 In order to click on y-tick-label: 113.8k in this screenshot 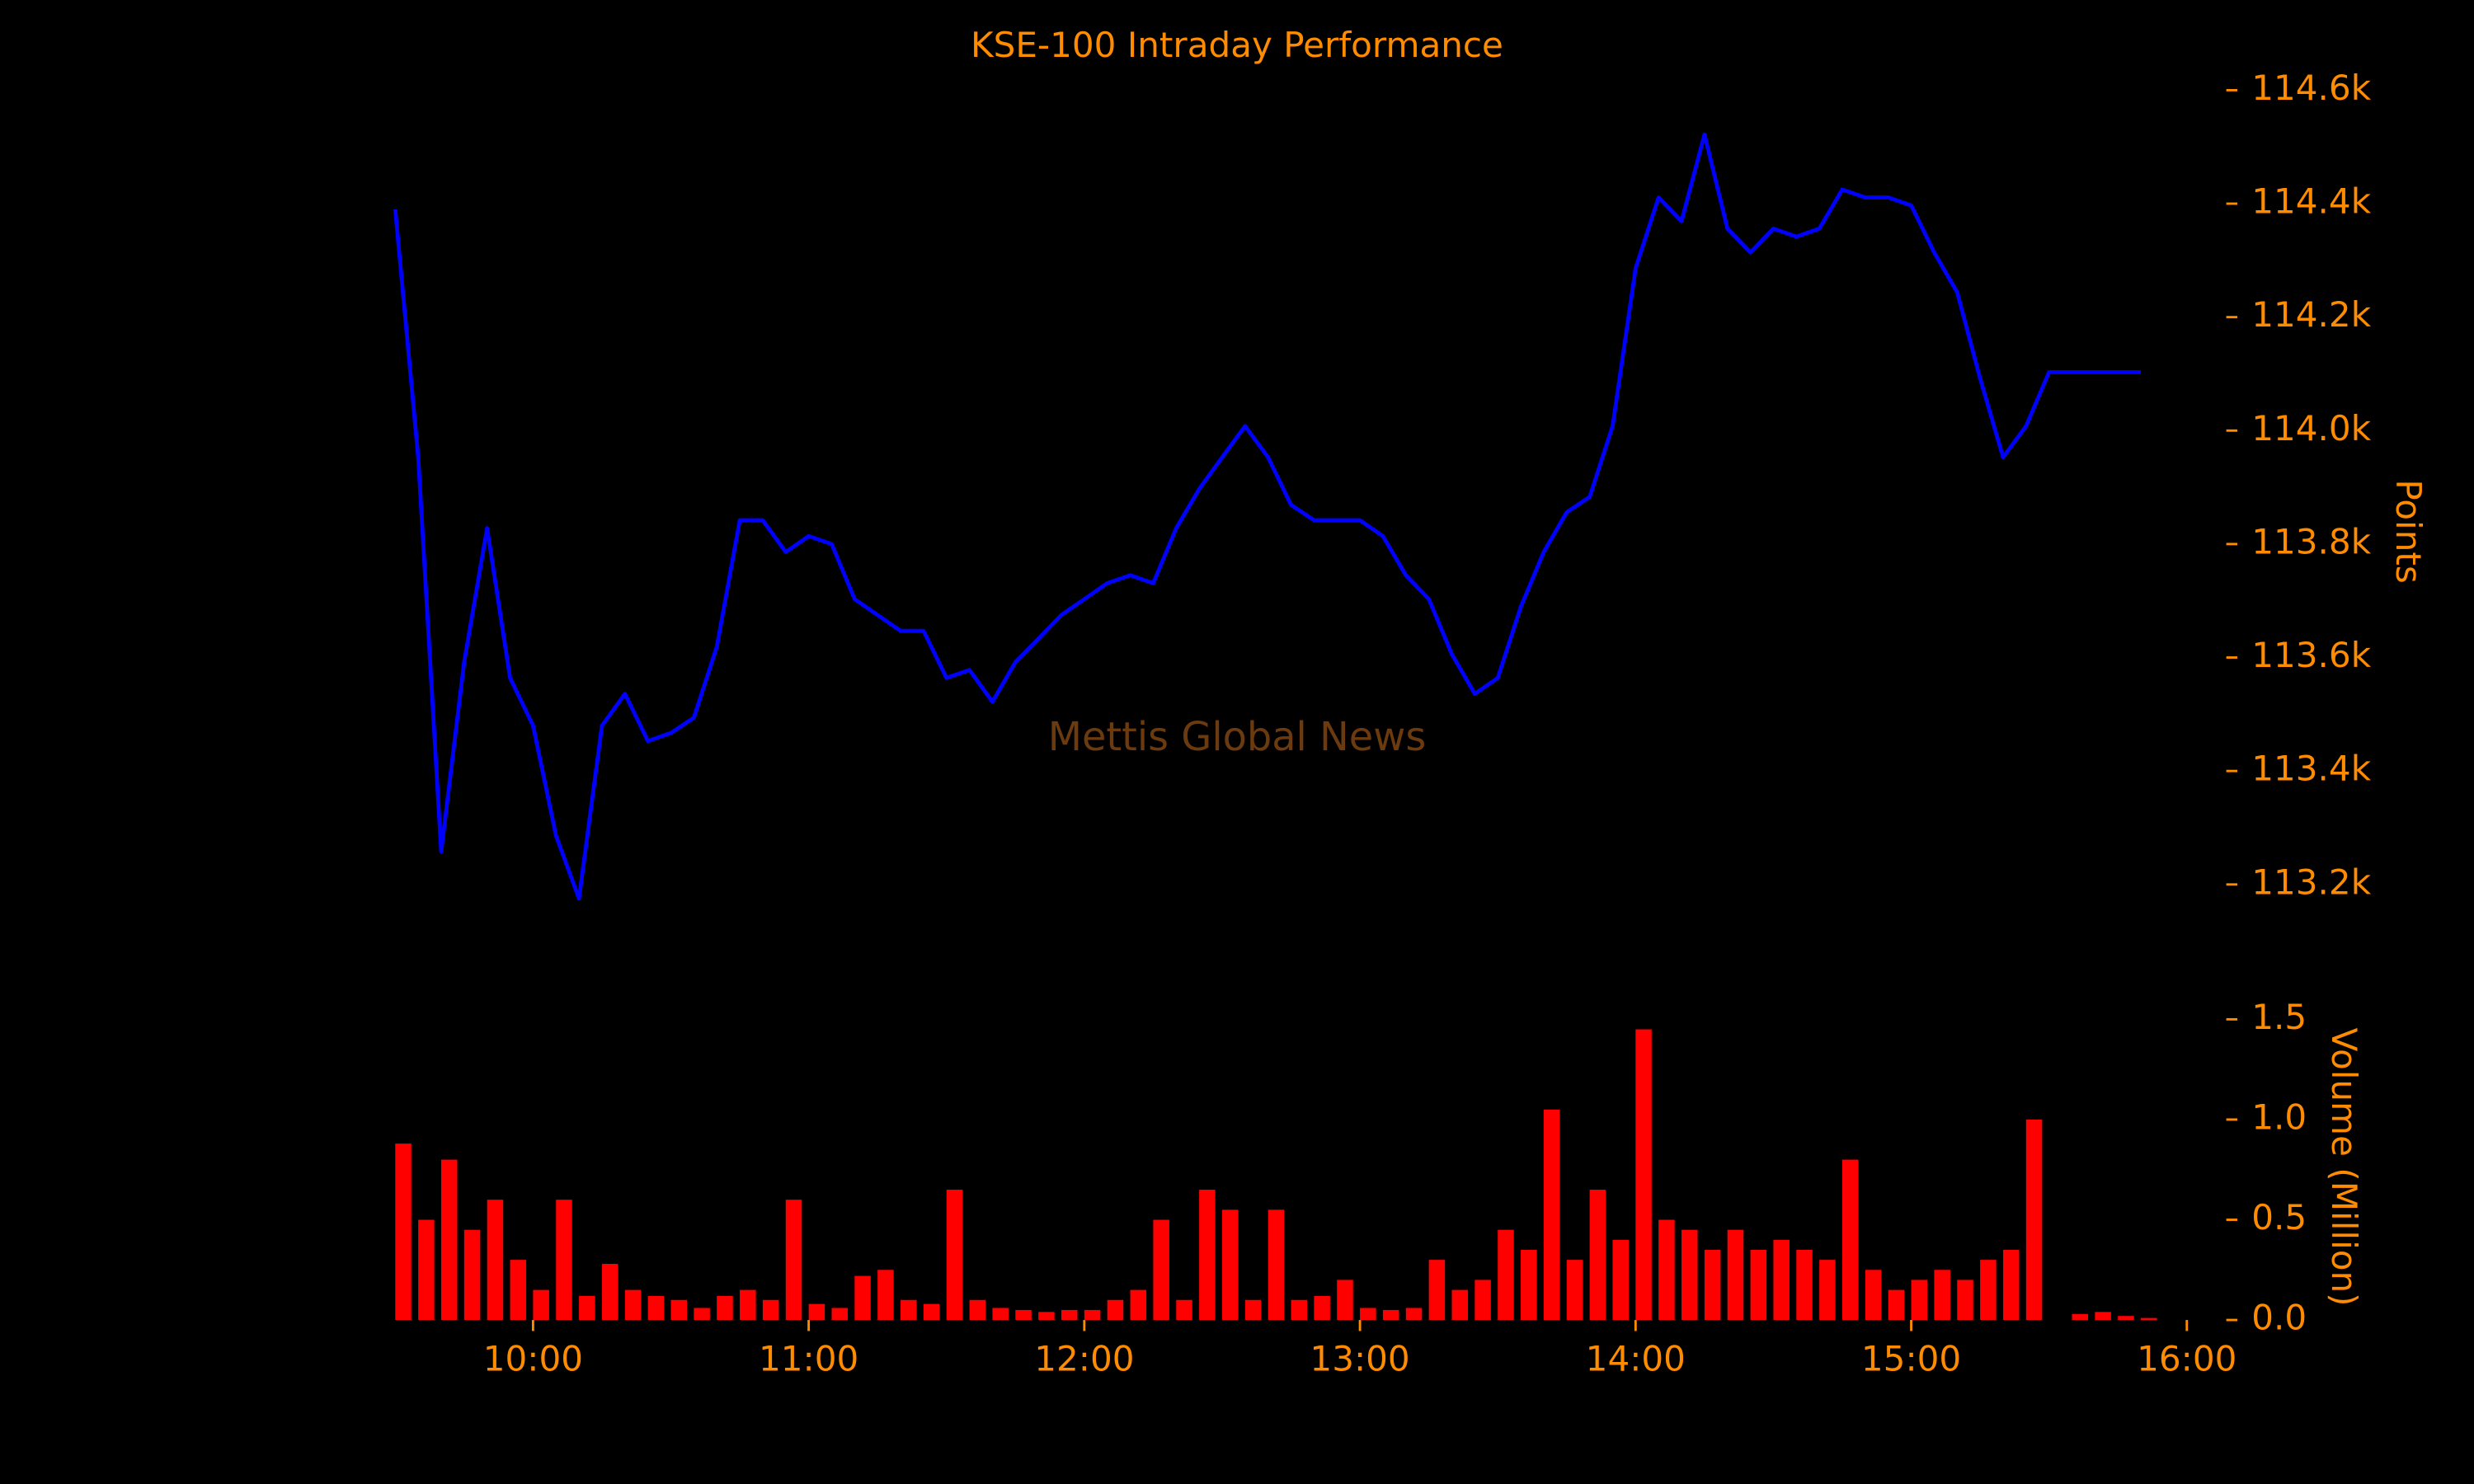, I will do `click(2311, 541)`.